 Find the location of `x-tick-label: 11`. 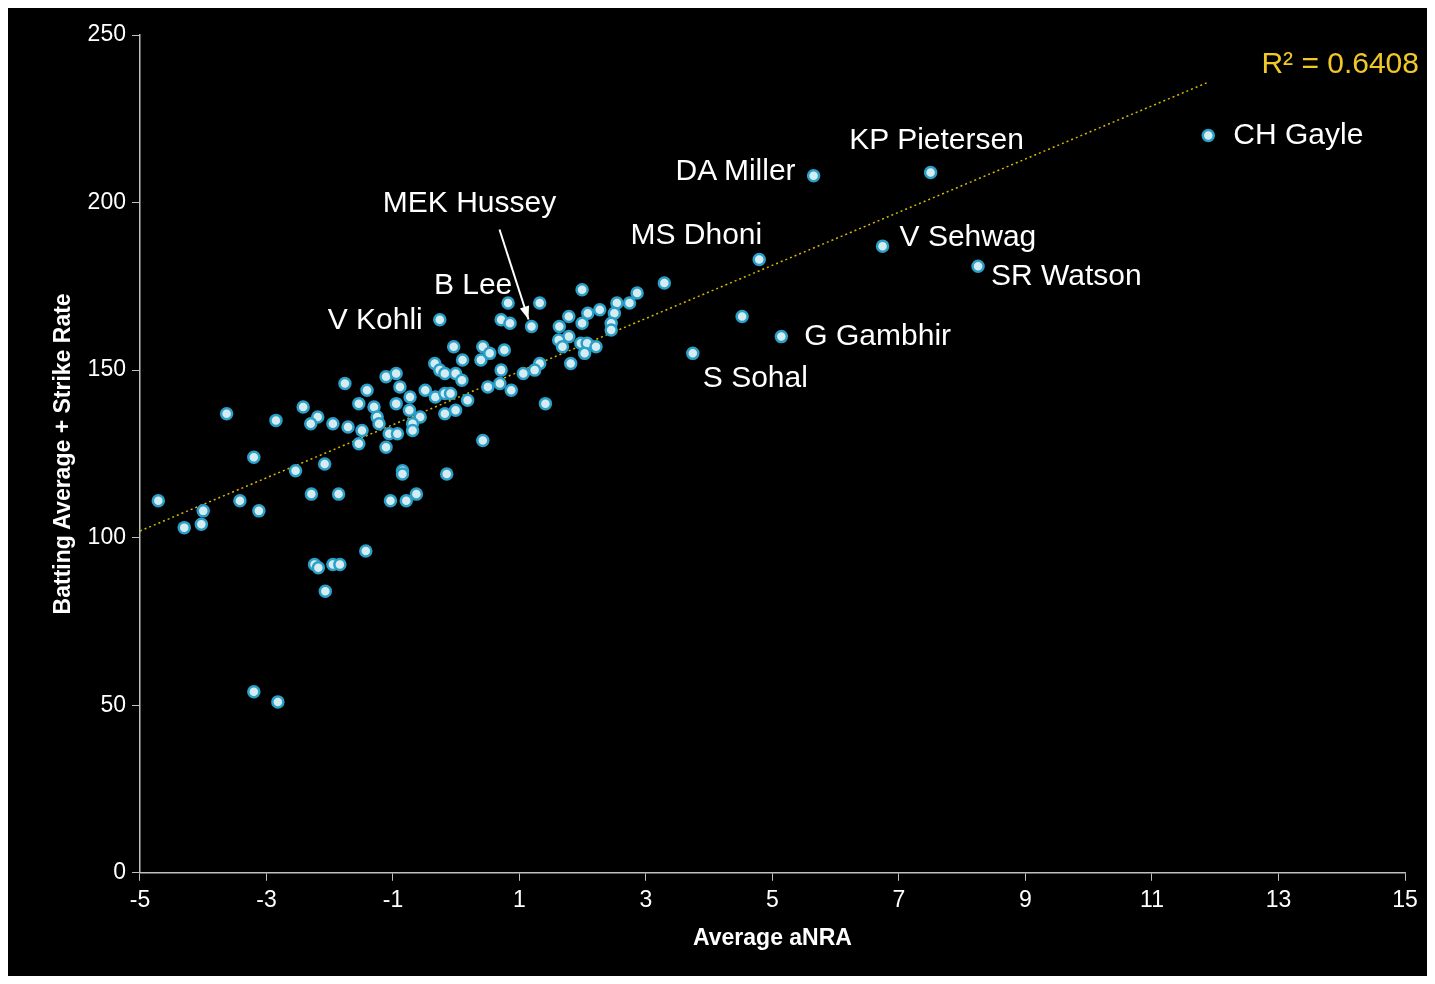

x-tick-label: 11 is located at coordinates (1152, 898).